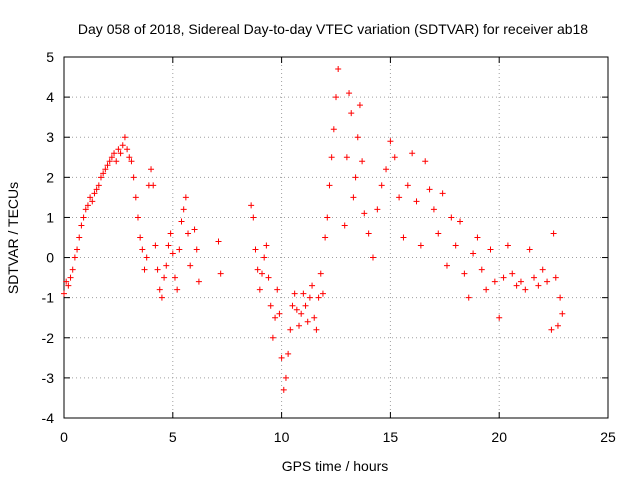  I want to click on x-tick-label: 25, so click(608, 437).